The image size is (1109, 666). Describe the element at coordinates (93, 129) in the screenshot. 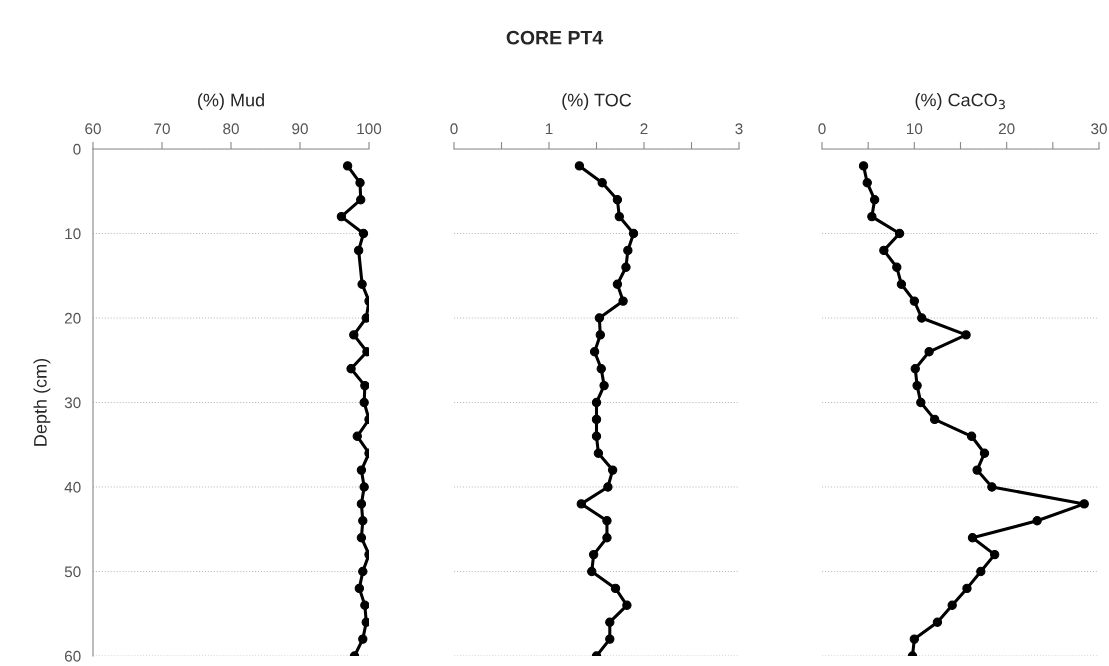

I see `x-tick-label: 60` at that location.